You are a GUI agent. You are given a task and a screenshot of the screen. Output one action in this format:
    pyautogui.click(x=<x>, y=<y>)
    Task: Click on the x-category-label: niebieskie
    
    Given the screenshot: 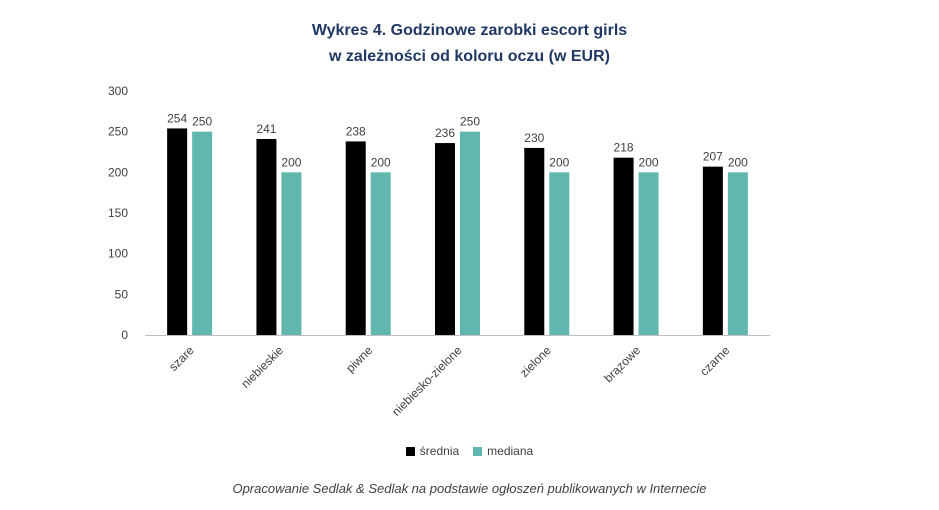 What is the action you would take?
    pyautogui.click(x=262, y=367)
    